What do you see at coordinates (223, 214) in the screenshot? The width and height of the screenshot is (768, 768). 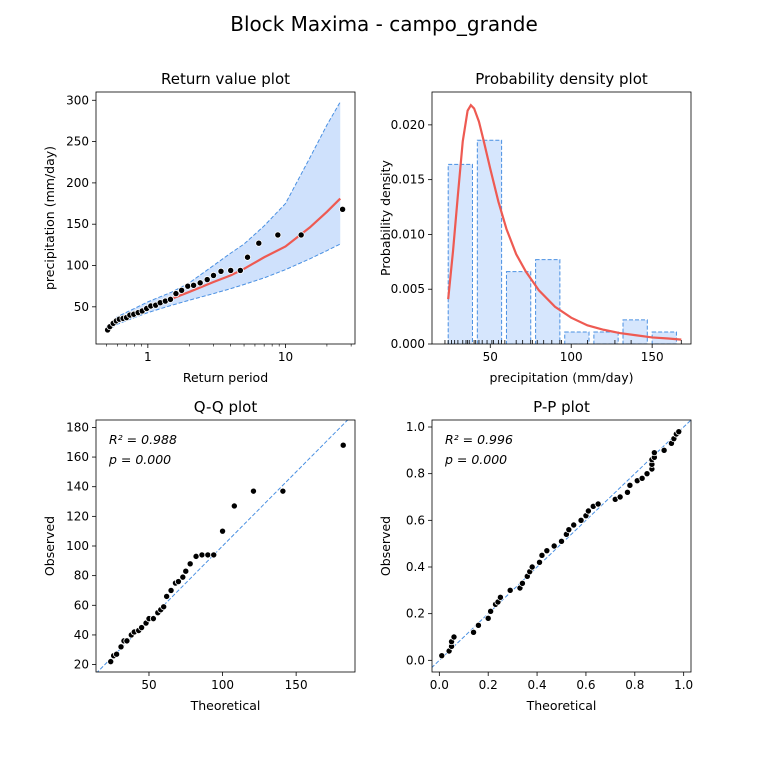 I see `ci-upper-line` at bounding box center [223, 214].